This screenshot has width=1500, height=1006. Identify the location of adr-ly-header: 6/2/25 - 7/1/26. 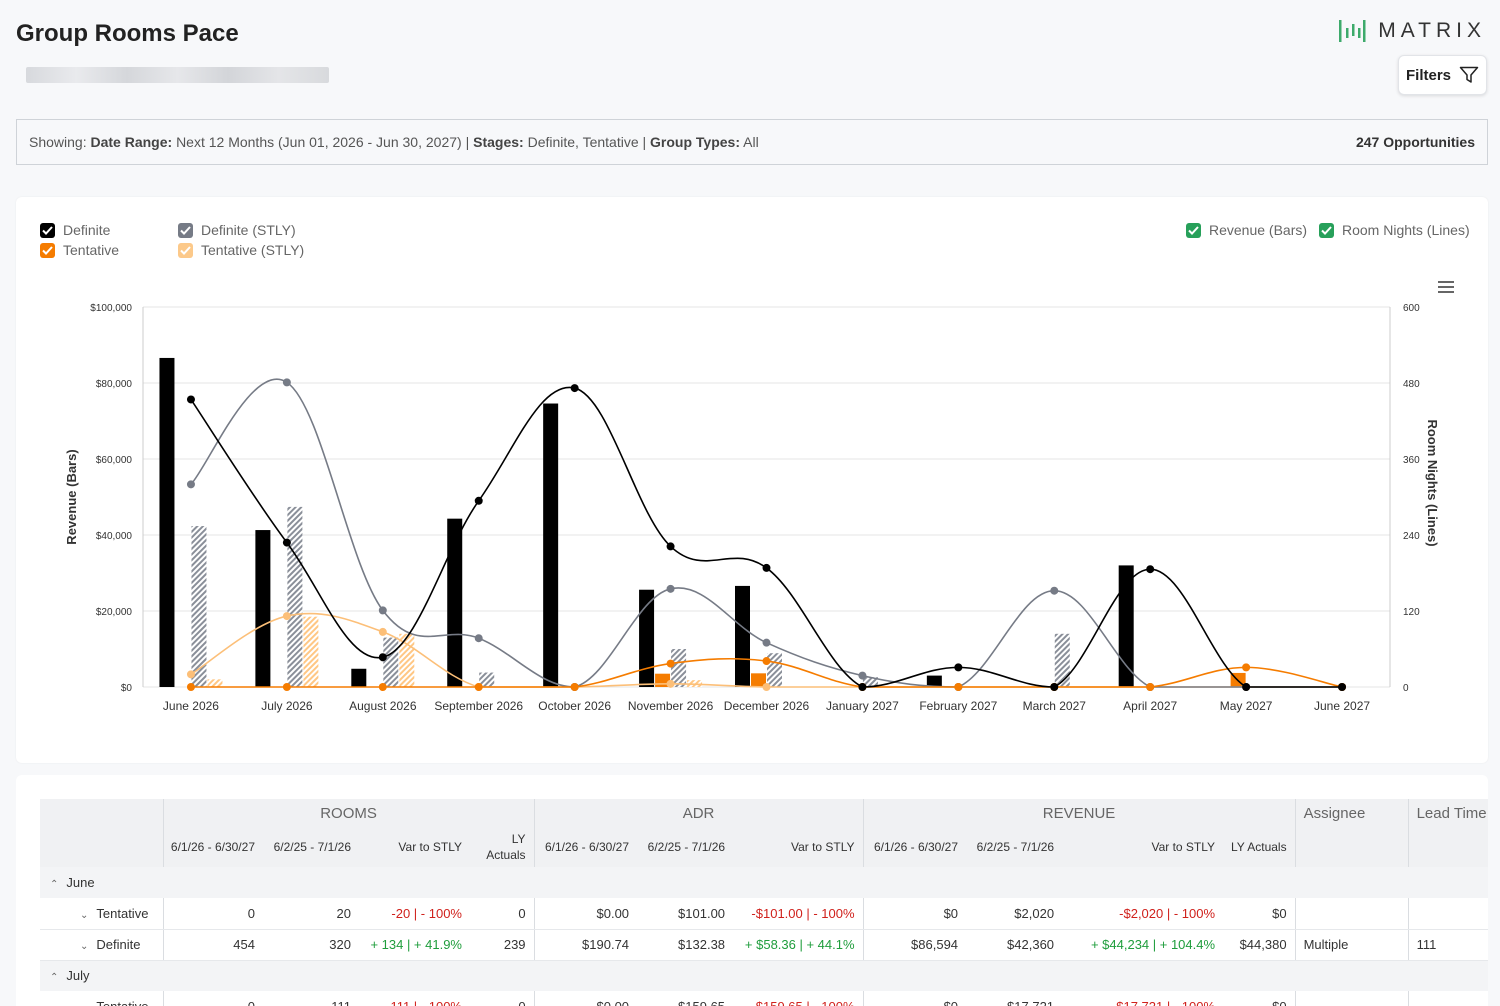
(685, 847).